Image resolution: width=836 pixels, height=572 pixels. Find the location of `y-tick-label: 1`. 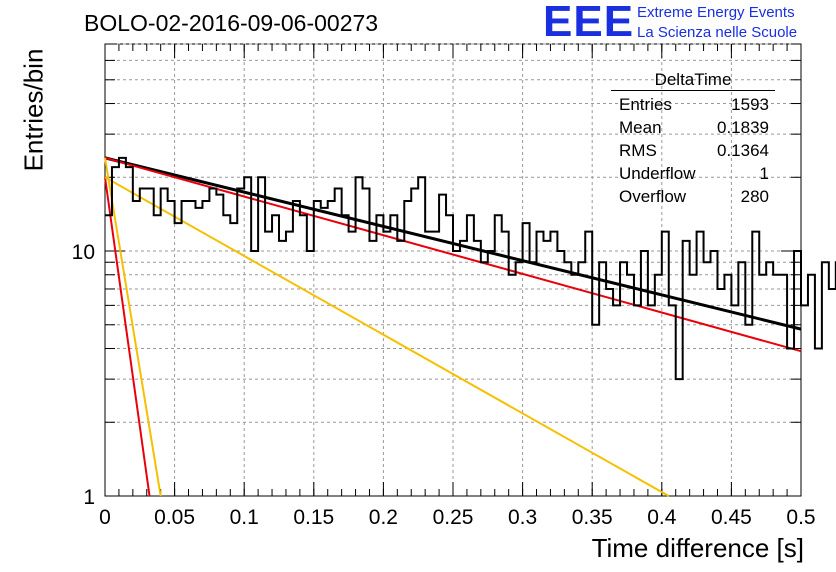

y-tick-label: 1 is located at coordinates (89, 497).